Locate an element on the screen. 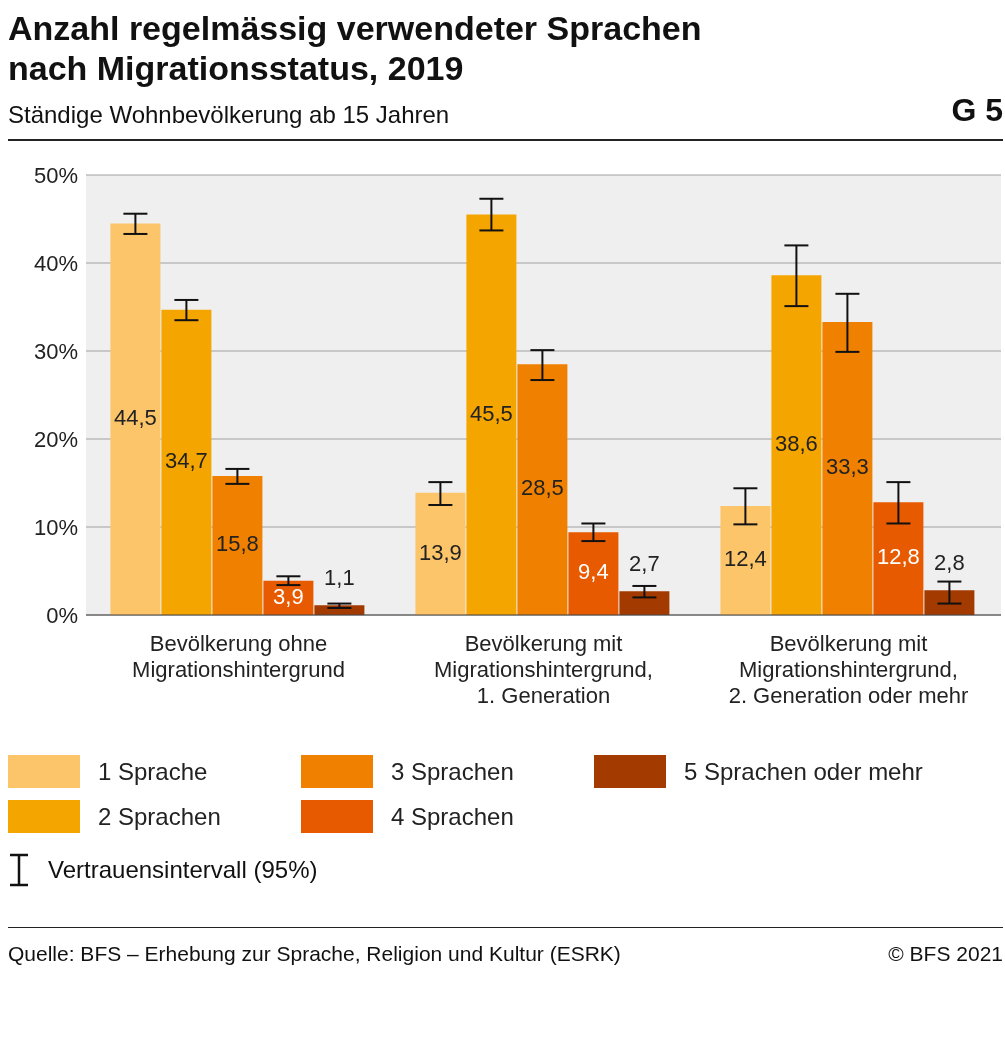 This screenshot has width=1005, height=1038. data-label: 38,6 is located at coordinates (796, 443).